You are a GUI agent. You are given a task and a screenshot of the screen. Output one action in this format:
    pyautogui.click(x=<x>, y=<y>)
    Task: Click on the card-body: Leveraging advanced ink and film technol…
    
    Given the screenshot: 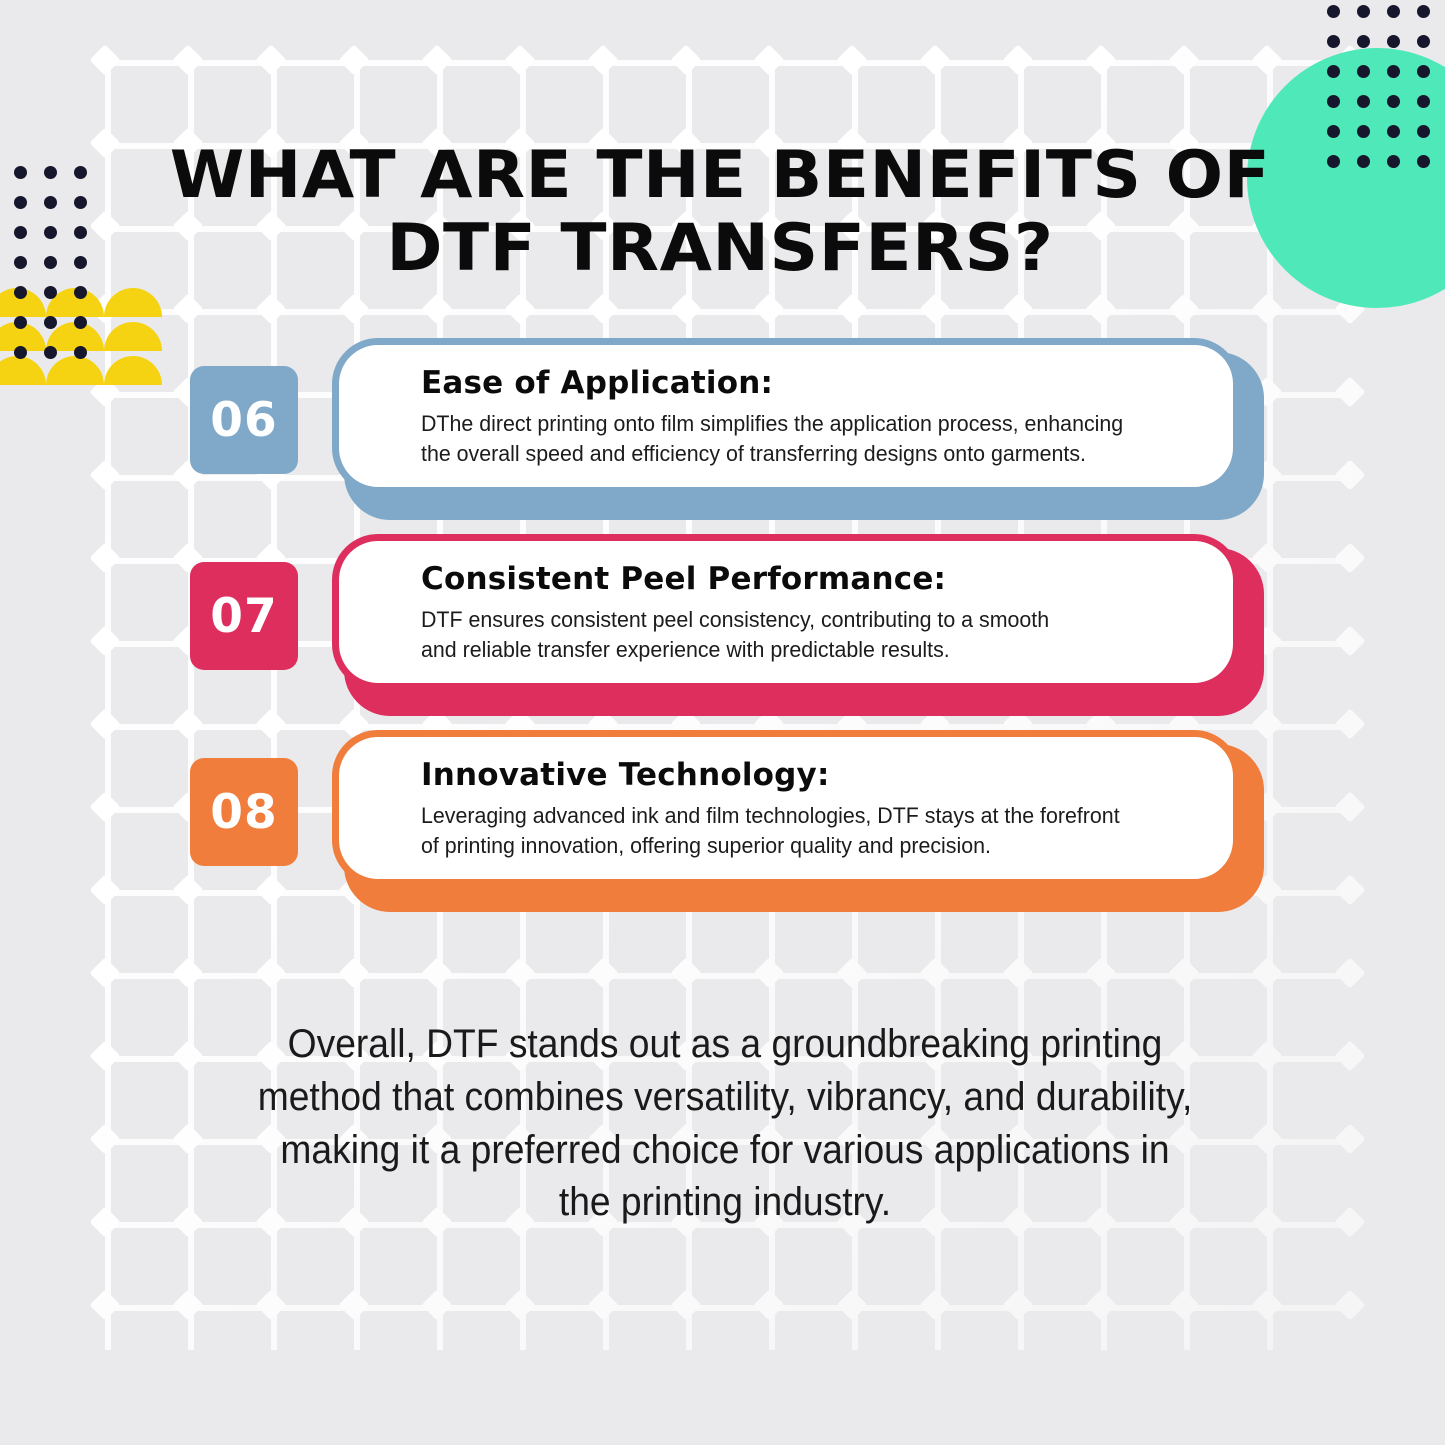 What is the action you would take?
    pyautogui.click(x=770, y=830)
    